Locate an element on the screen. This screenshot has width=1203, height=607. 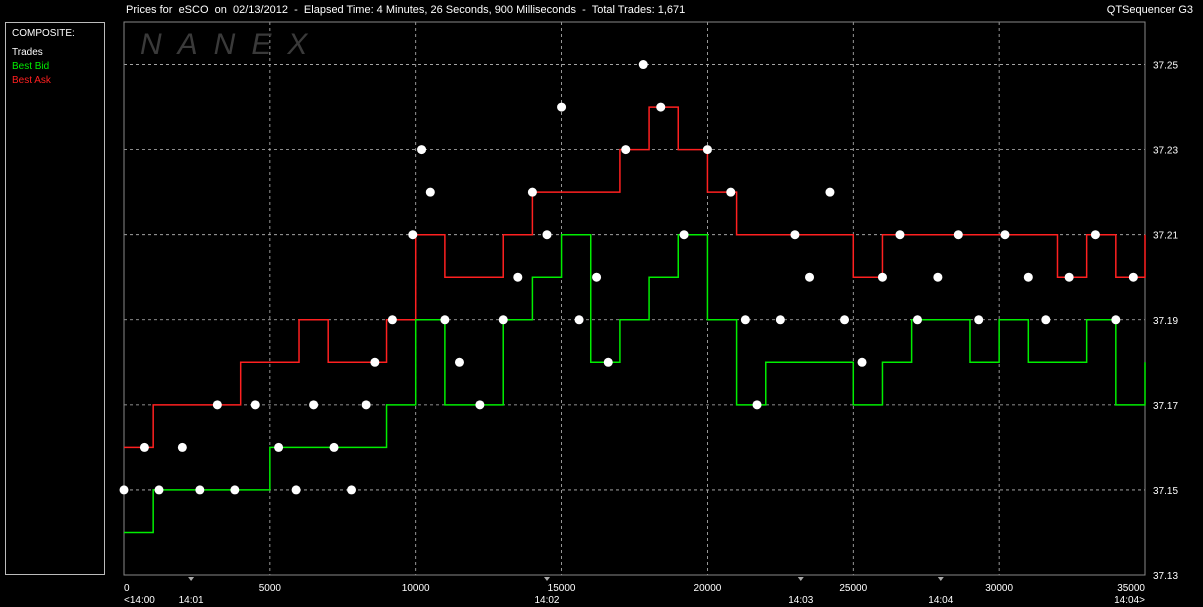
x-tick-label: 15000 is located at coordinates (562, 588).